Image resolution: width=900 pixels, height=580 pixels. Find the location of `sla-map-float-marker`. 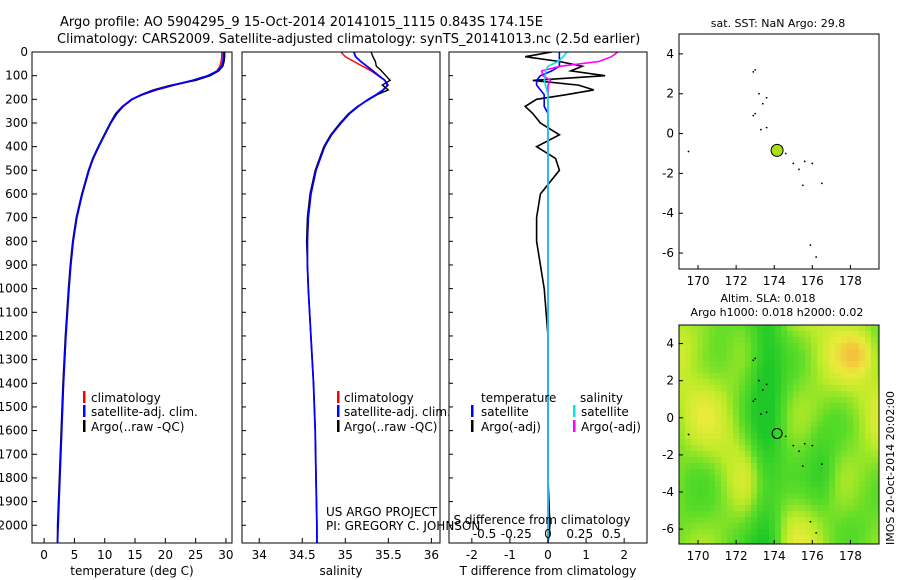

sla-map-float-marker is located at coordinates (777, 433).